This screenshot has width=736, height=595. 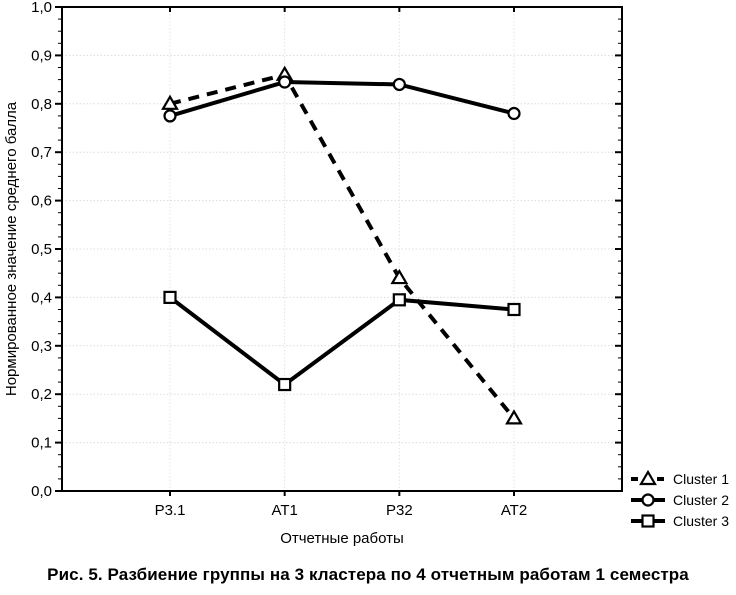 I want to click on y-tick-label: 1,0, so click(x=41, y=8).